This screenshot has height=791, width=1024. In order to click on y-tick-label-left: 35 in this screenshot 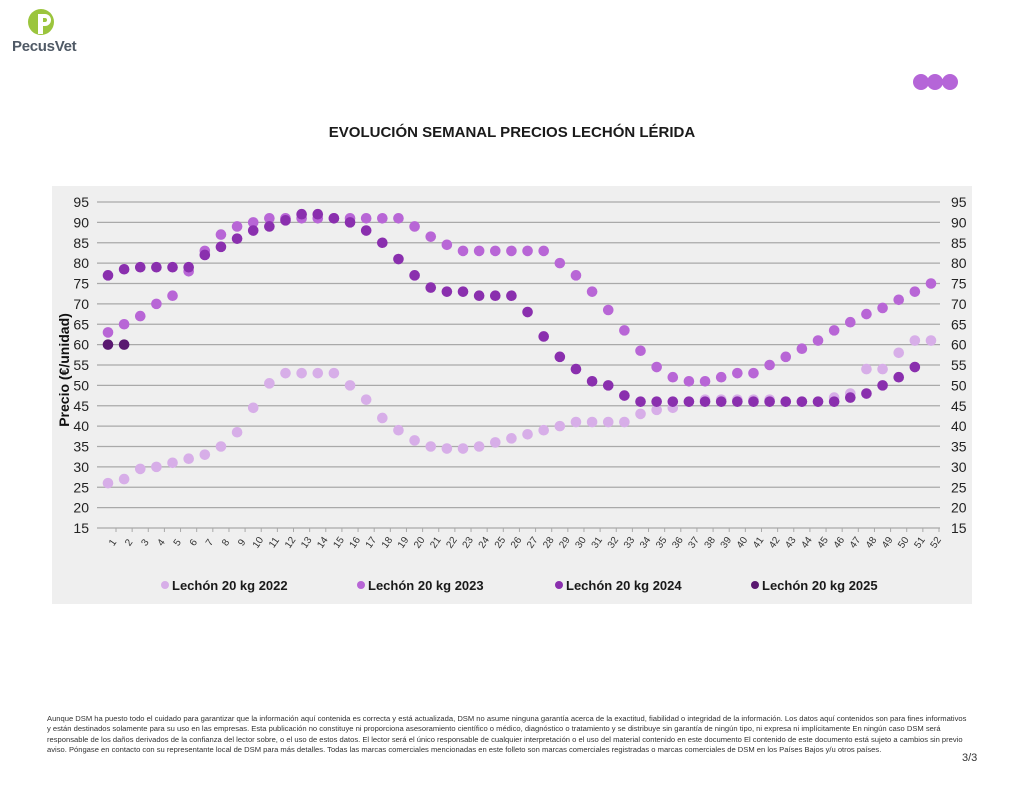, I will do `click(81, 447)`.